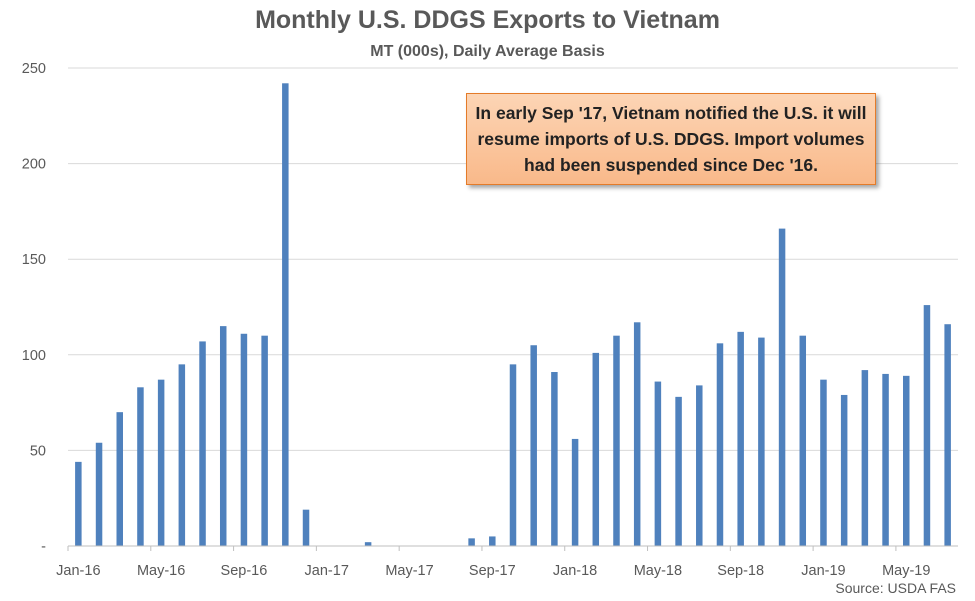 This screenshot has height=601, width=975. What do you see at coordinates (409, 571) in the screenshot?
I see `x-tick-label: May-17` at bounding box center [409, 571].